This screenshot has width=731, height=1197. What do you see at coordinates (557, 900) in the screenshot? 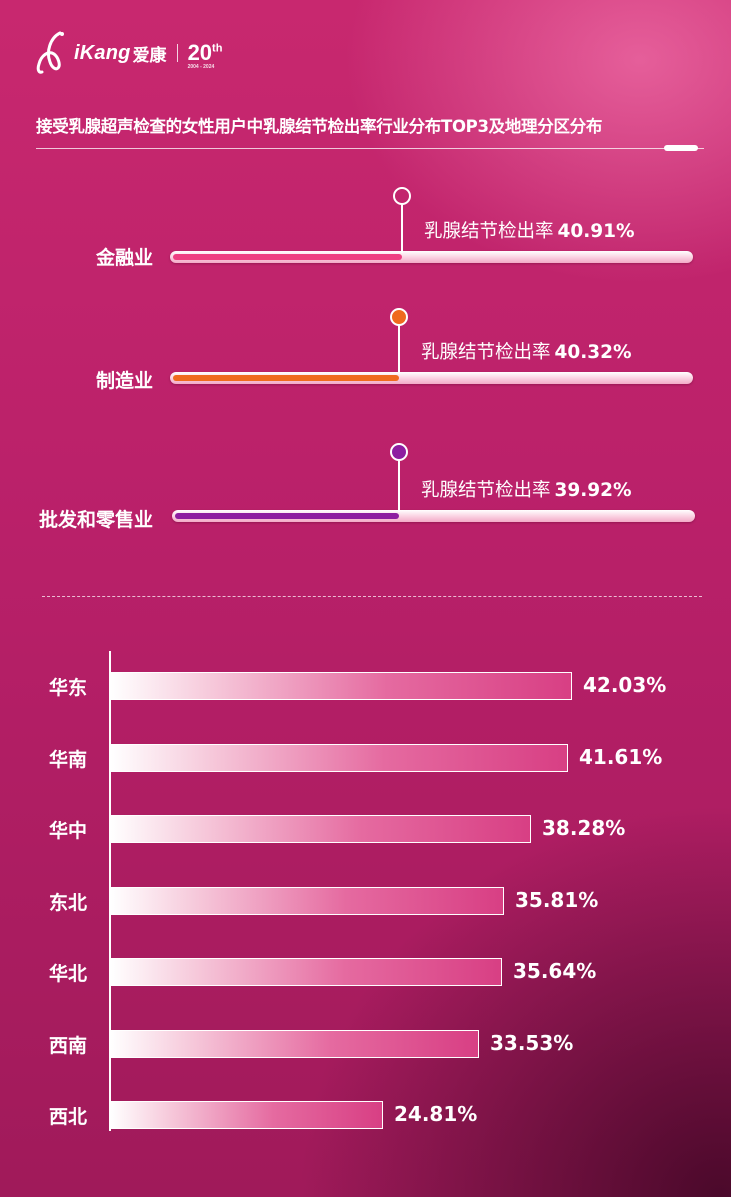
I see `region-value-label: 35.81%` at bounding box center [557, 900].